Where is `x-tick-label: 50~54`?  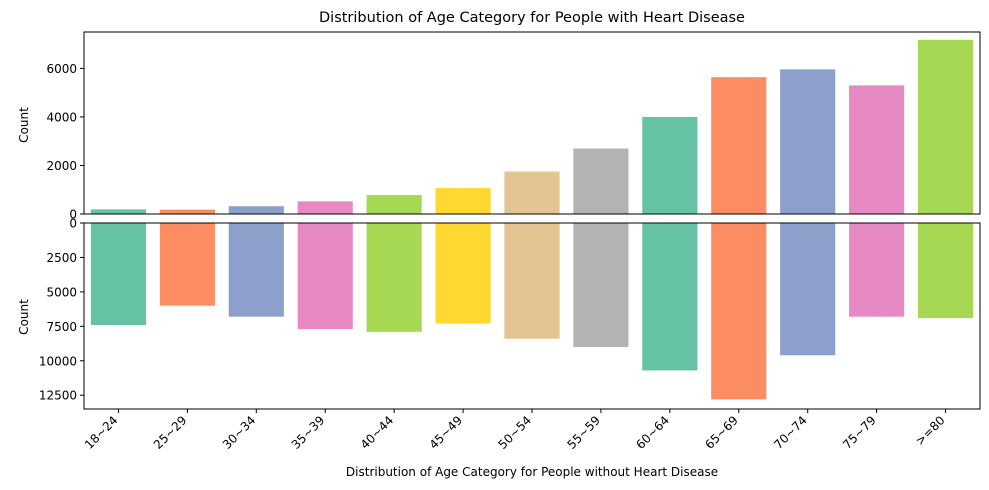 x-tick-label: 50~54 is located at coordinates (515, 432).